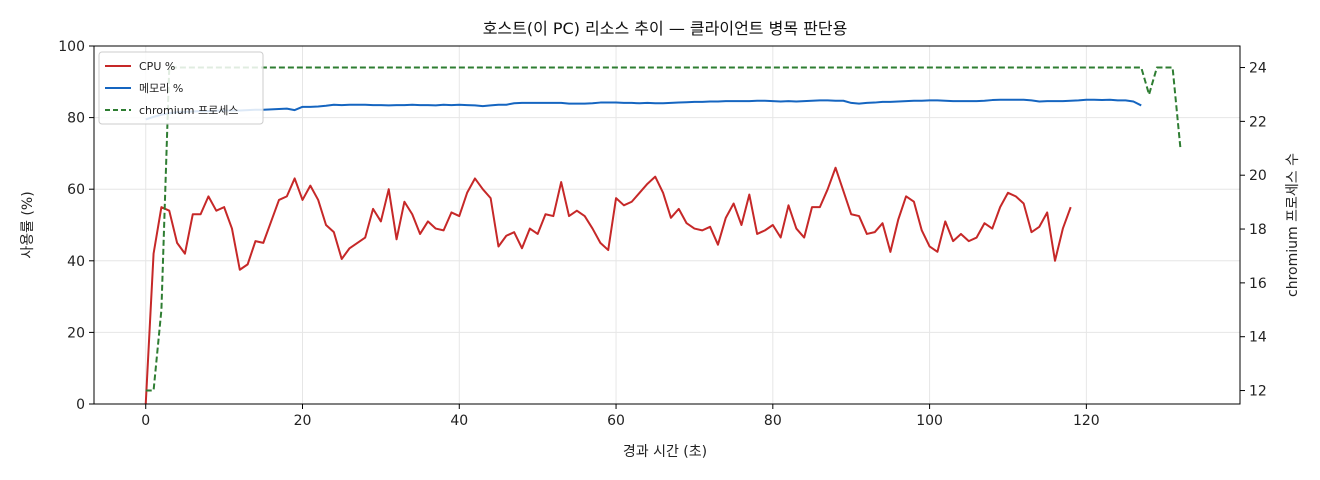 The height and width of the screenshot is (480, 1320). What do you see at coordinates (1258, 176) in the screenshot?
I see `y2-tick-label: 20` at bounding box center [1258, 176].